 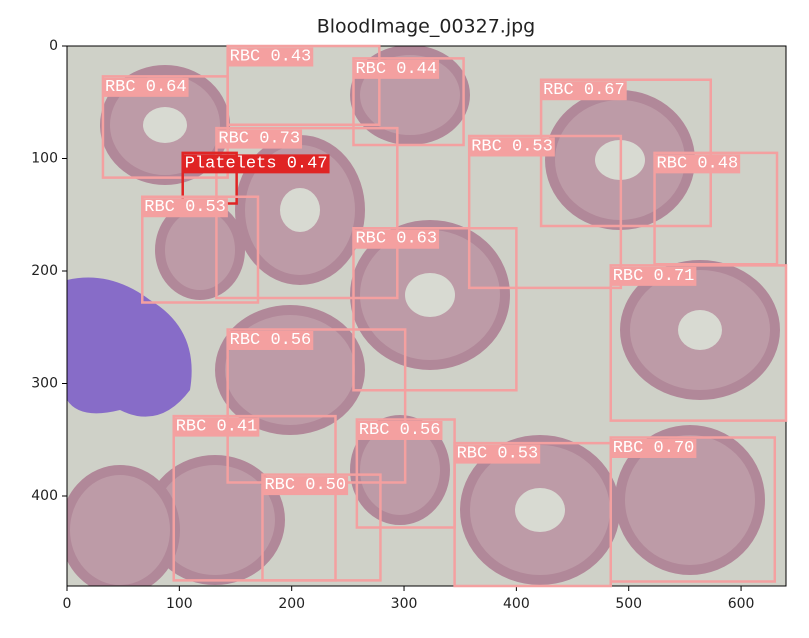 I want to click on x-tick-label: 300, so click(x=404, y=604).